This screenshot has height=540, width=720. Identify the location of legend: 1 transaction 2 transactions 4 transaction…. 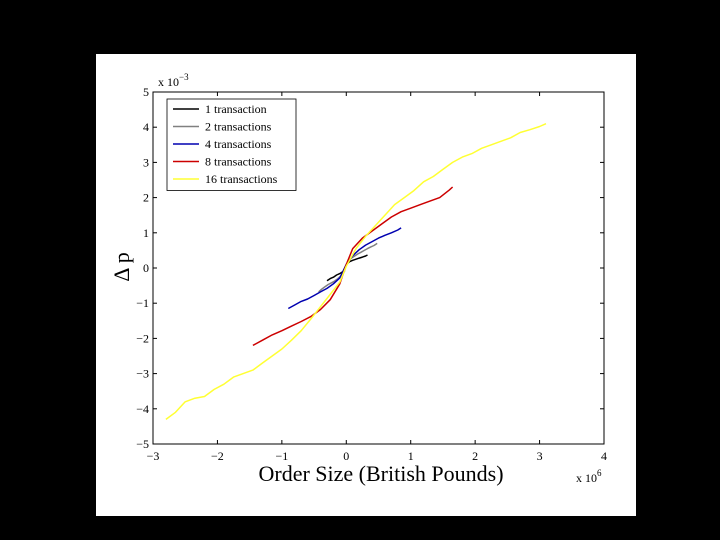
(231, 144).